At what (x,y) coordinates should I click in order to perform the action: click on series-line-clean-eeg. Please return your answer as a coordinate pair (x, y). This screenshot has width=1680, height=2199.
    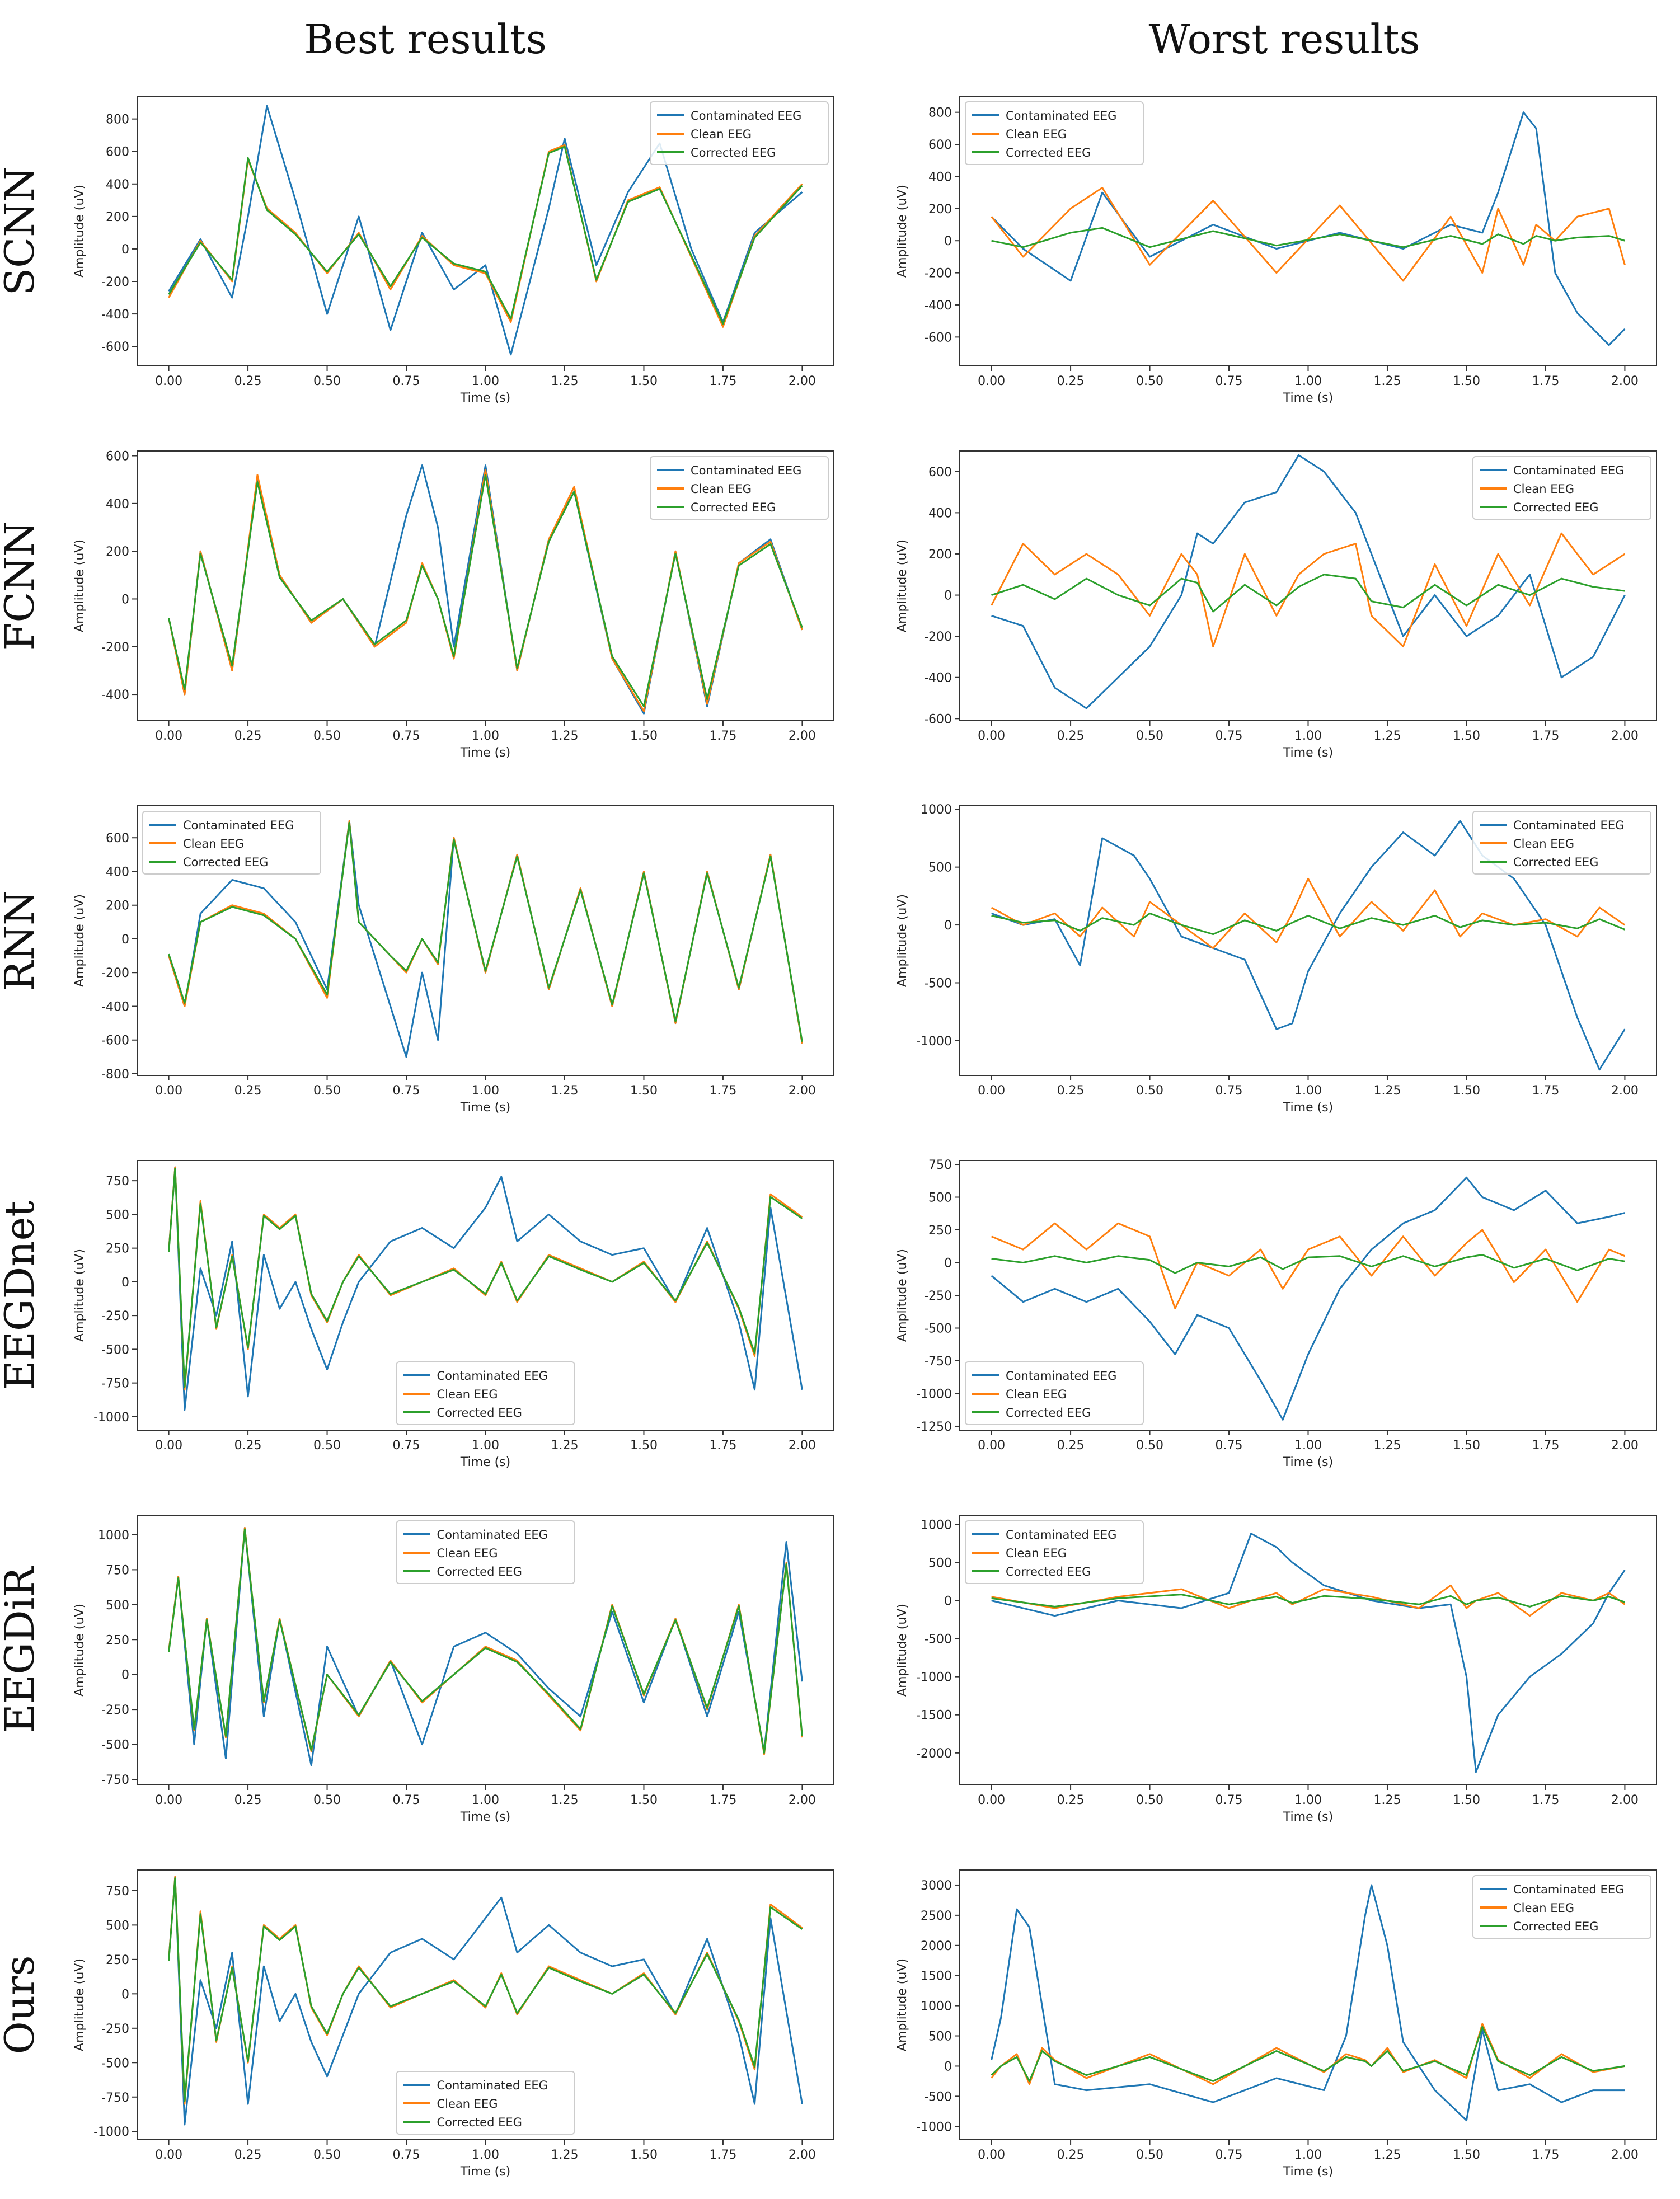
    Looking at the image, I should click on (486, 1279).